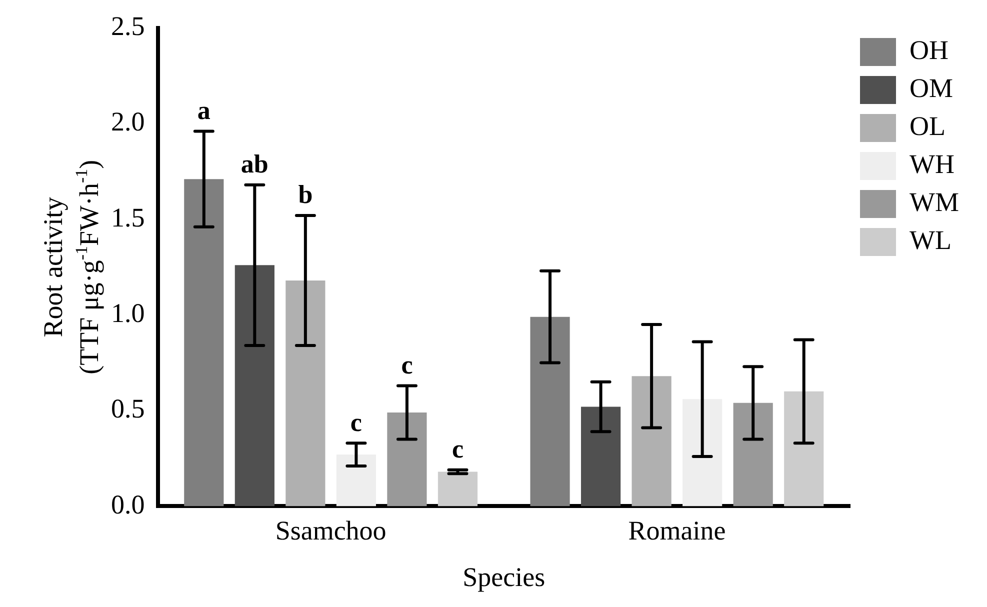  What do you see at coordinates (128, 121) in the screenshot?
I see `y-tick-label: 2.0` at bounding box center [128, 121].